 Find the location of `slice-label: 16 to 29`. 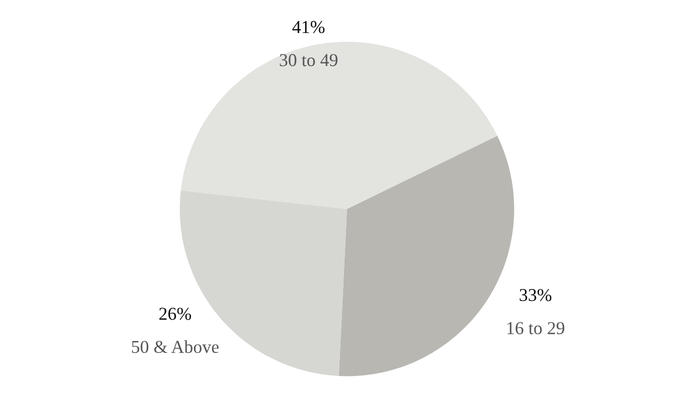

slice-label: 16 to 29 is located at coordinates (535, 328).